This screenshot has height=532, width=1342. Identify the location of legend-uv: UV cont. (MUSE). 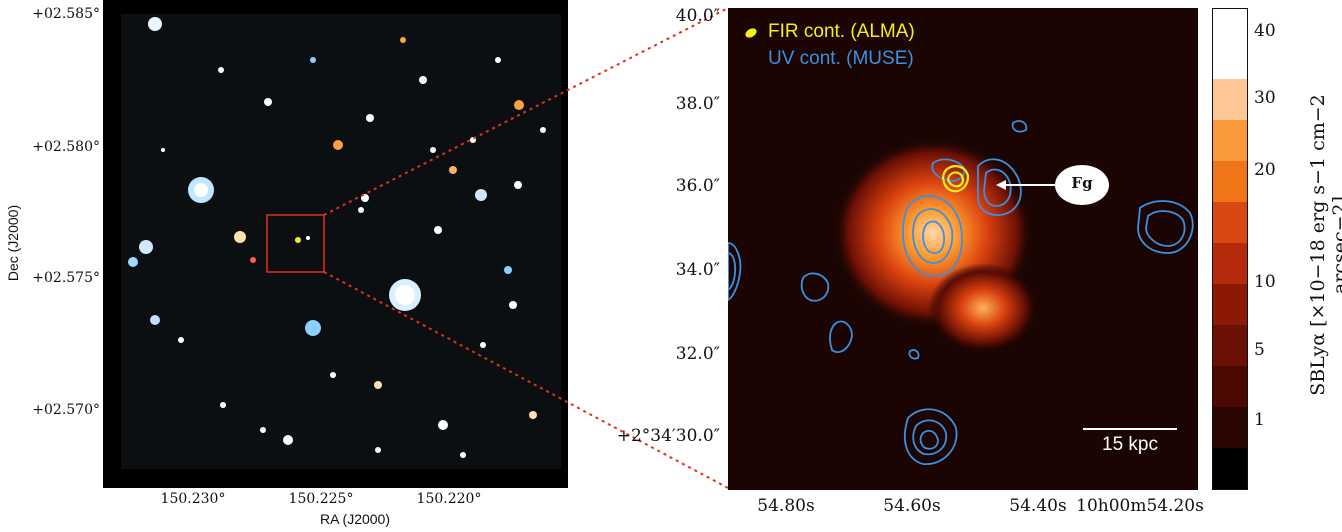
(841, 58).